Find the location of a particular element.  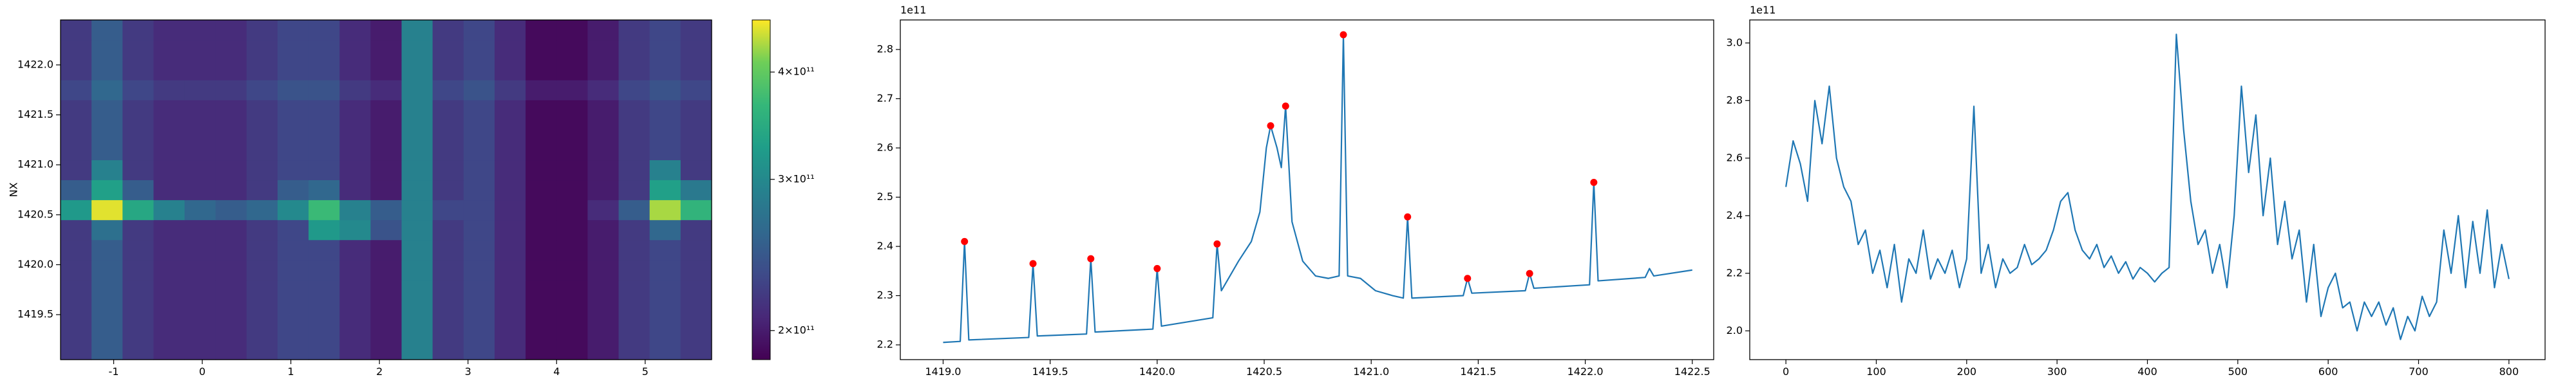

x-tick-label: 4 is located at coordinates (556, 371).